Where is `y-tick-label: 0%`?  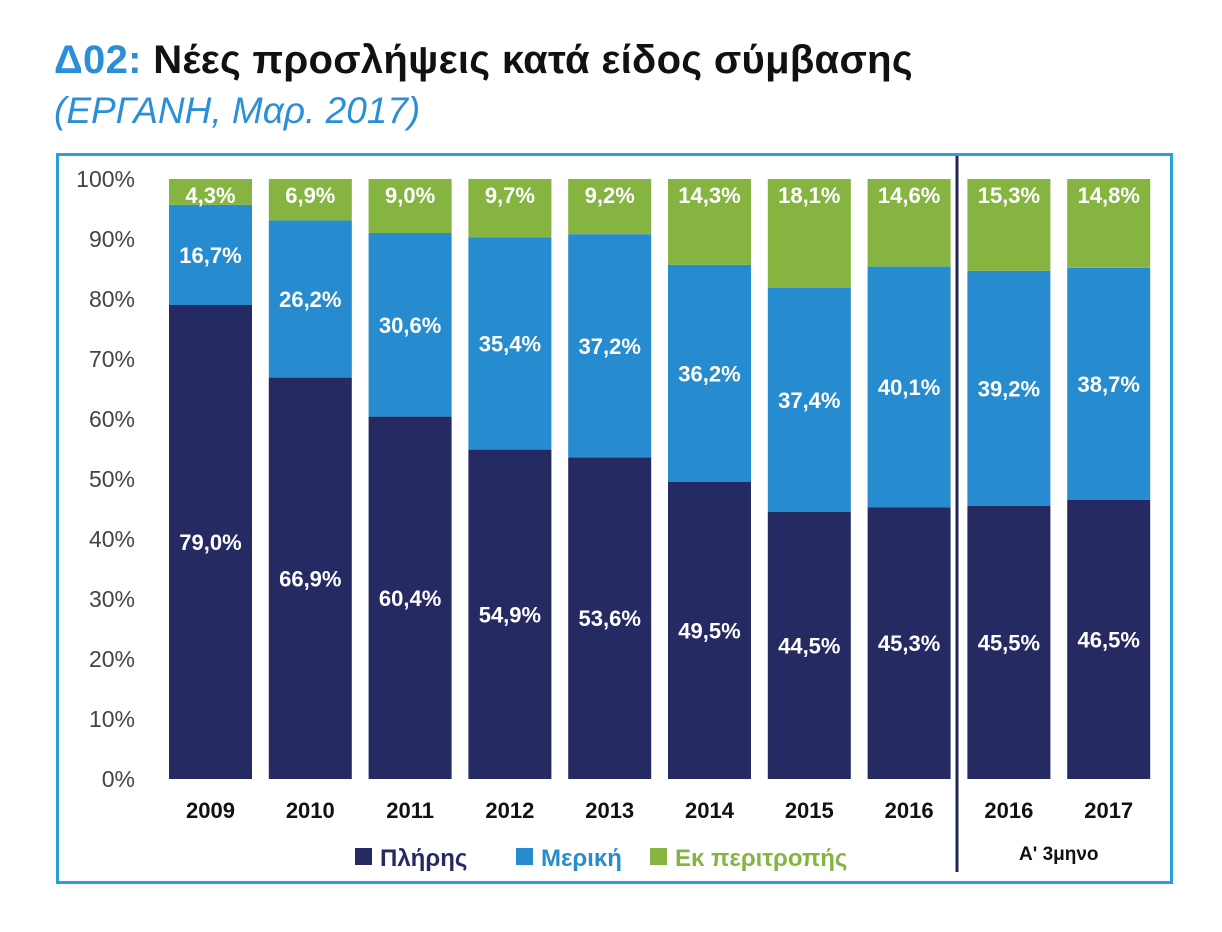 y-tick-label: 0% is located at coordinates (118, 779).